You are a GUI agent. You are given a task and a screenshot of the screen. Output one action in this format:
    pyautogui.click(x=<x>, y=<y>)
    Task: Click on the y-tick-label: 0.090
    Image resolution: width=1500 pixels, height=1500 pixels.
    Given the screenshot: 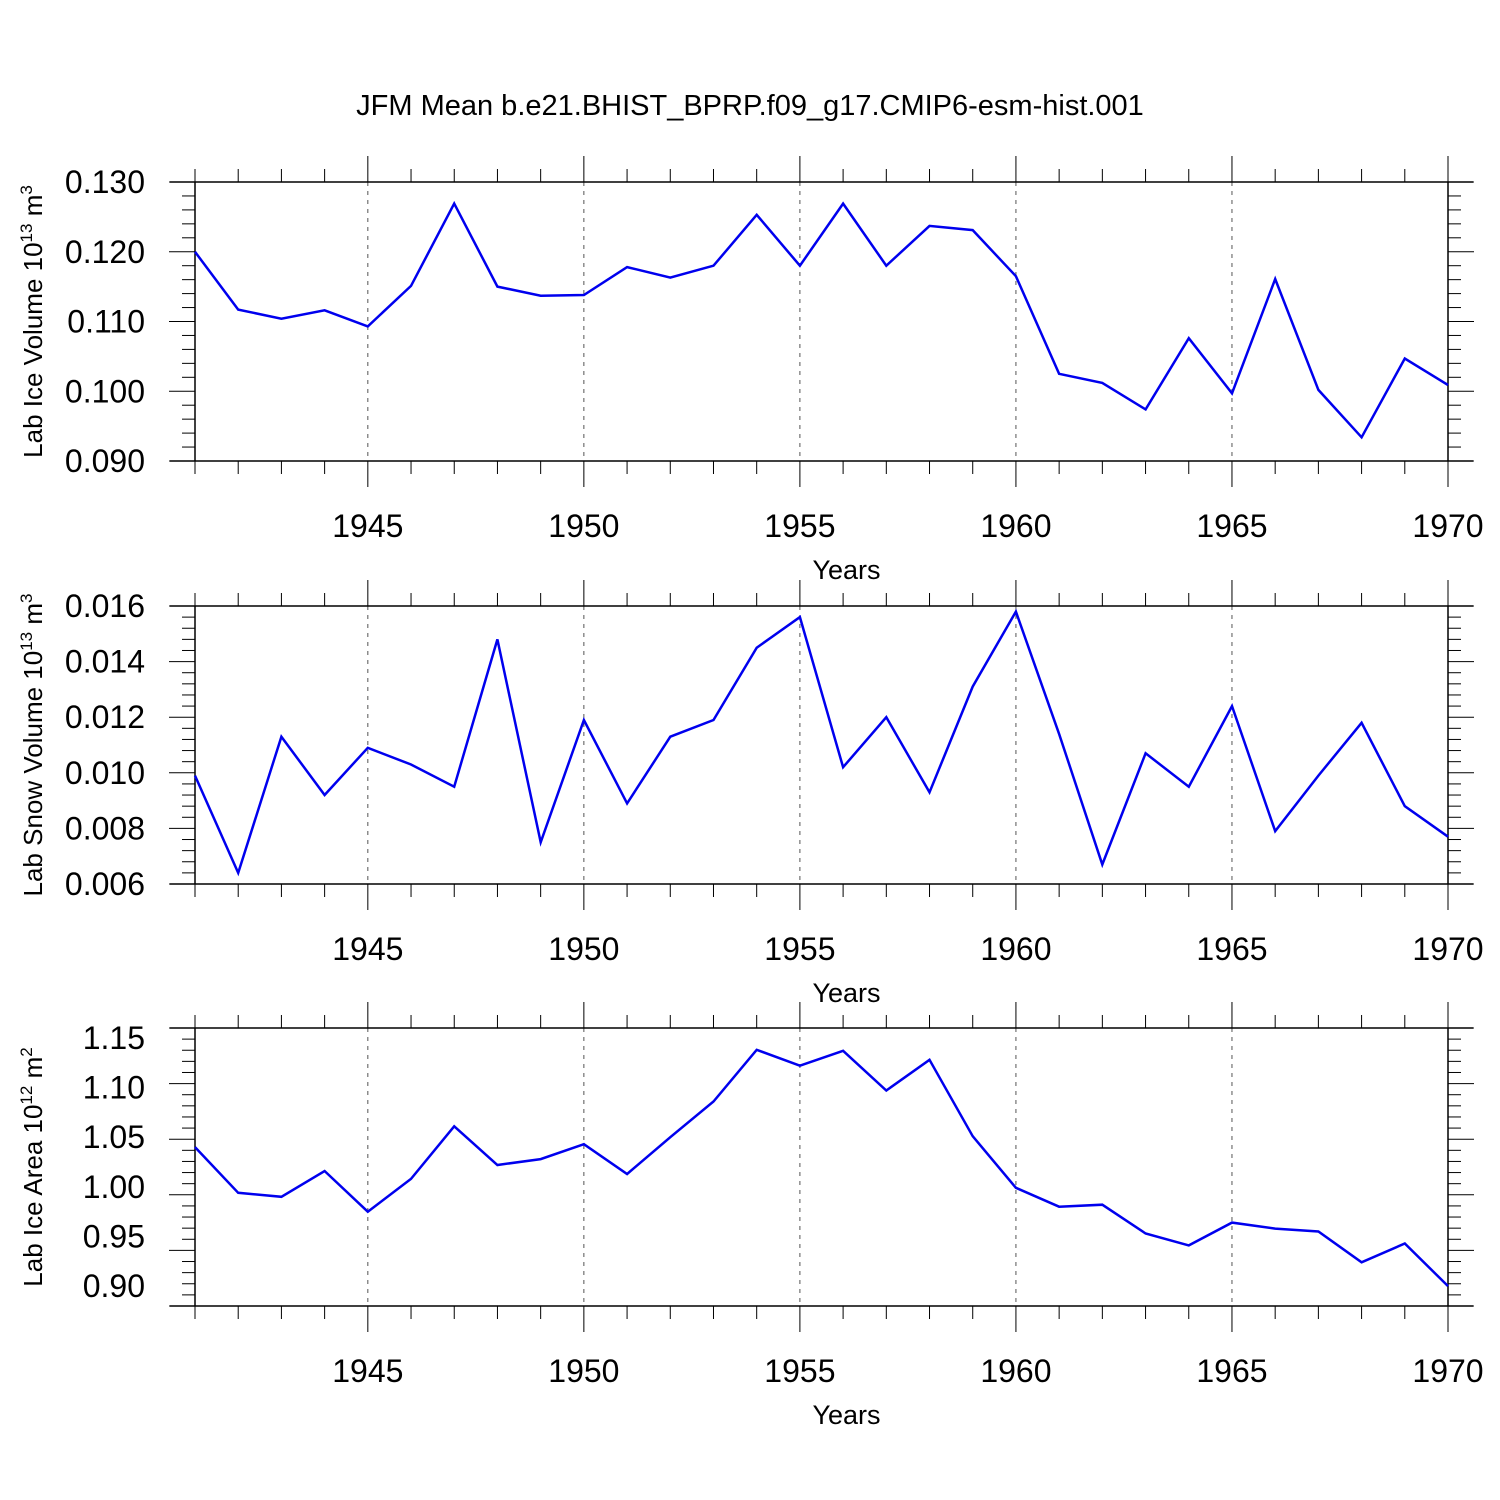 What is the action you would take?
    pyautogui.click(x=105, y=461)
    